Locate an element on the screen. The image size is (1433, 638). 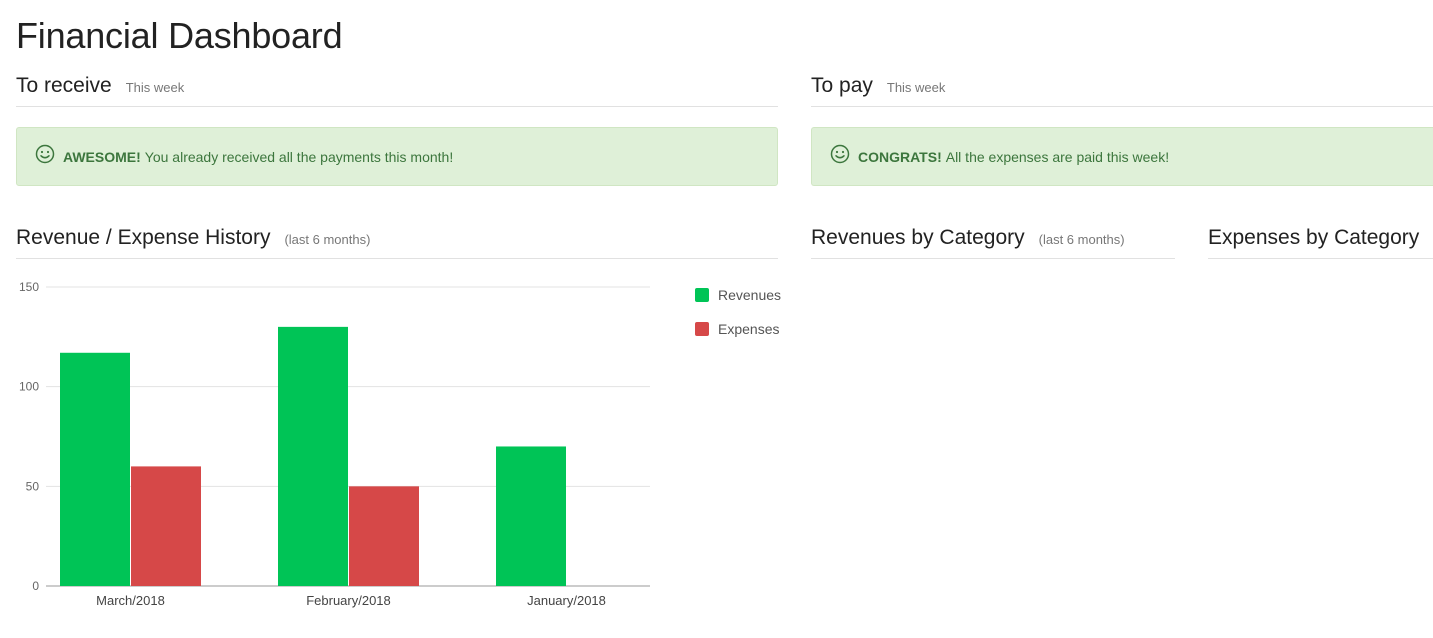
y-tick-label: 0 is located at coordinates (35, 586).